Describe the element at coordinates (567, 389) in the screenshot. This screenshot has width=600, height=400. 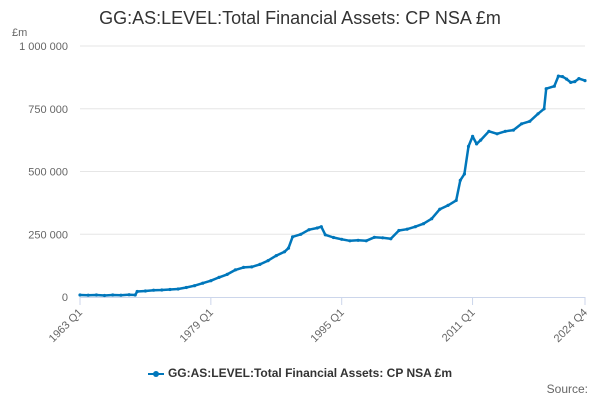
I see `source-label: Source:` at that location.